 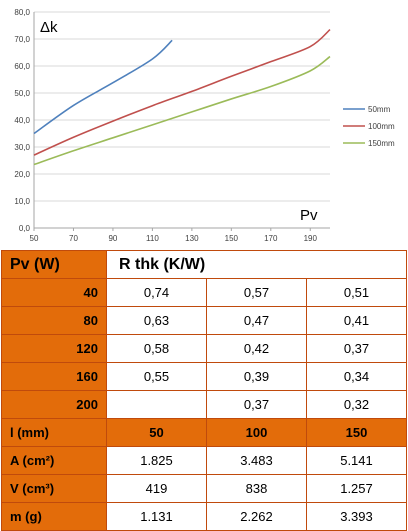 What do you see at coordinates (256, 348) in the screenshot?
I see `rthk-cell-100: 0,42` at bounding box center [256, 348].